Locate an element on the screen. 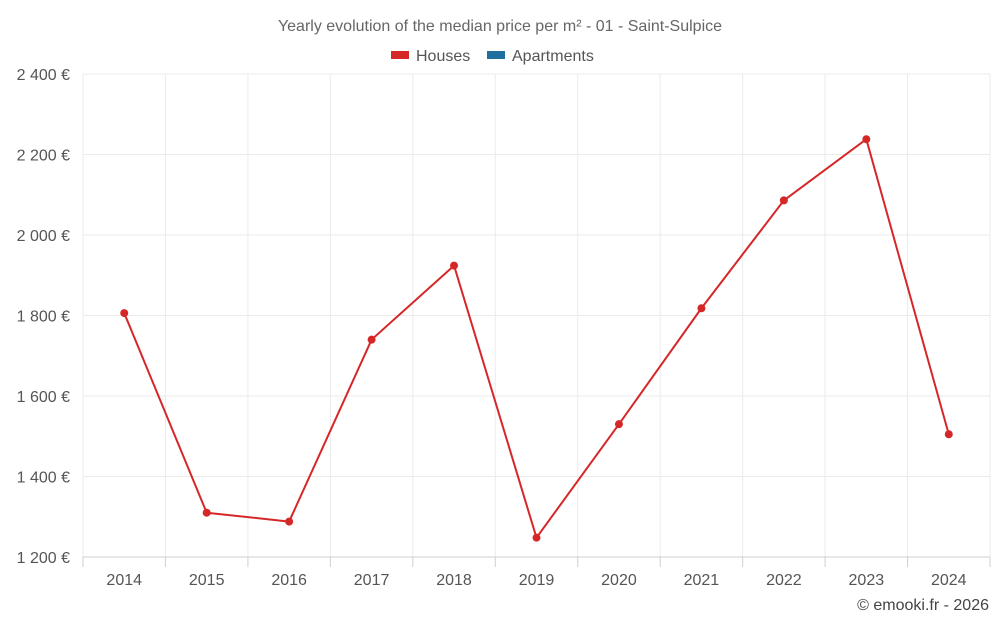 Image resolution: width=1000 pixels, height=625 pixels. legend-swatch-houses is located at coordinates (400, 55).